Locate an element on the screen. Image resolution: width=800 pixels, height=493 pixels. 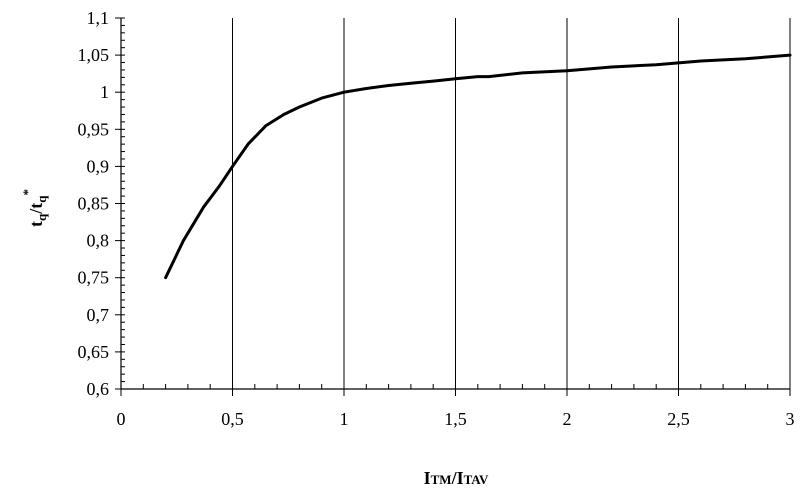
y-tick-label: 0,85 is located at coordinates (94, 204).